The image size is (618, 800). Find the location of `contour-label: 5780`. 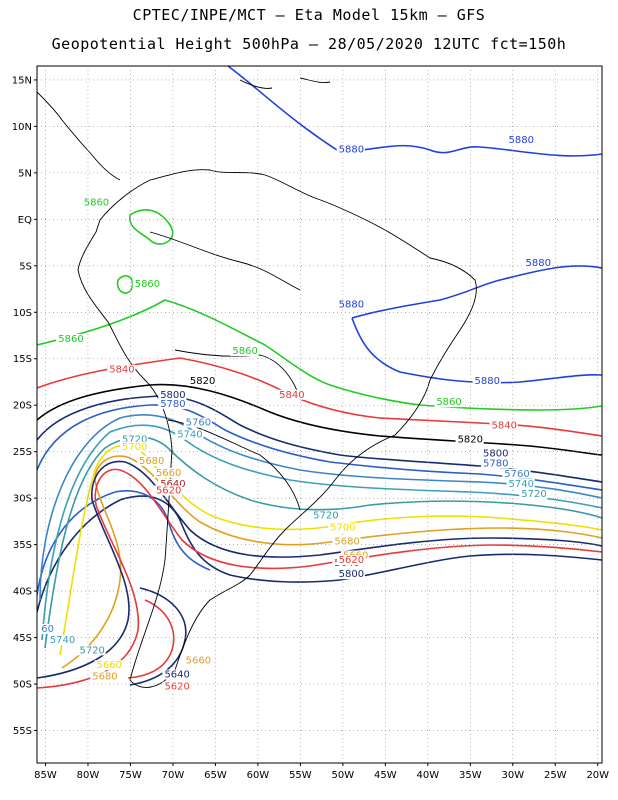

contour-label: 5780 is located at coordinates (172, 404).